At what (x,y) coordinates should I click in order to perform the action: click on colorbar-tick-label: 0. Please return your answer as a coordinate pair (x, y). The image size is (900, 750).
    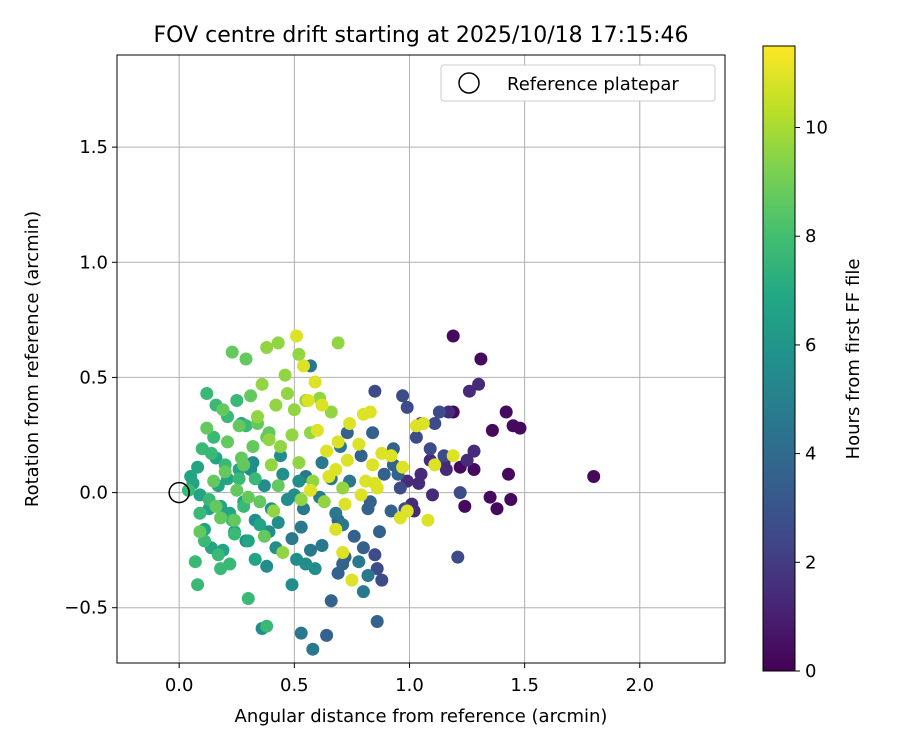
    Looking at the image, I should click on (810, 671).